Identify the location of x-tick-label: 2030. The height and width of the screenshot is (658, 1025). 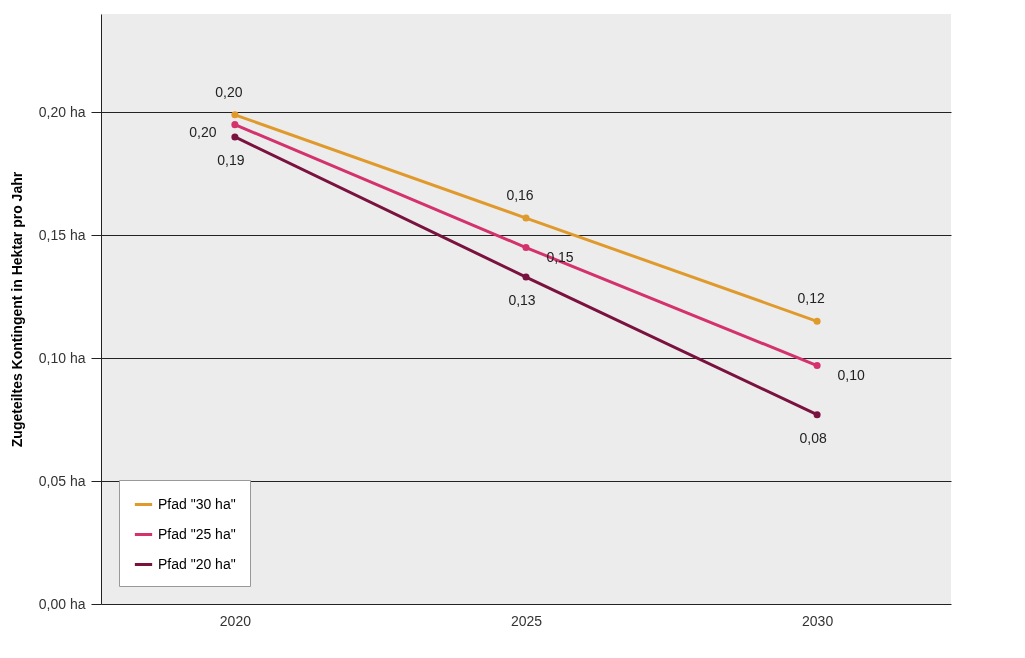
(818, 620).